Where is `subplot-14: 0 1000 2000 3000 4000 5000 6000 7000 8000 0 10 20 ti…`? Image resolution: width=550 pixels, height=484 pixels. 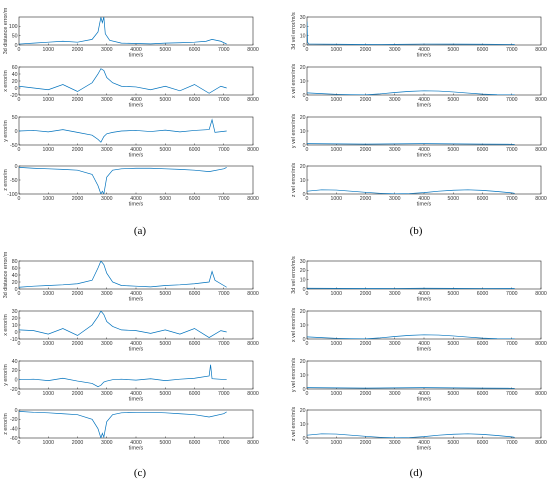 subplot-14: 0 1000 2000 3000 4000 5000 6000 7000 8000 0 10 20 ti… is located at coordinates (419, 330).